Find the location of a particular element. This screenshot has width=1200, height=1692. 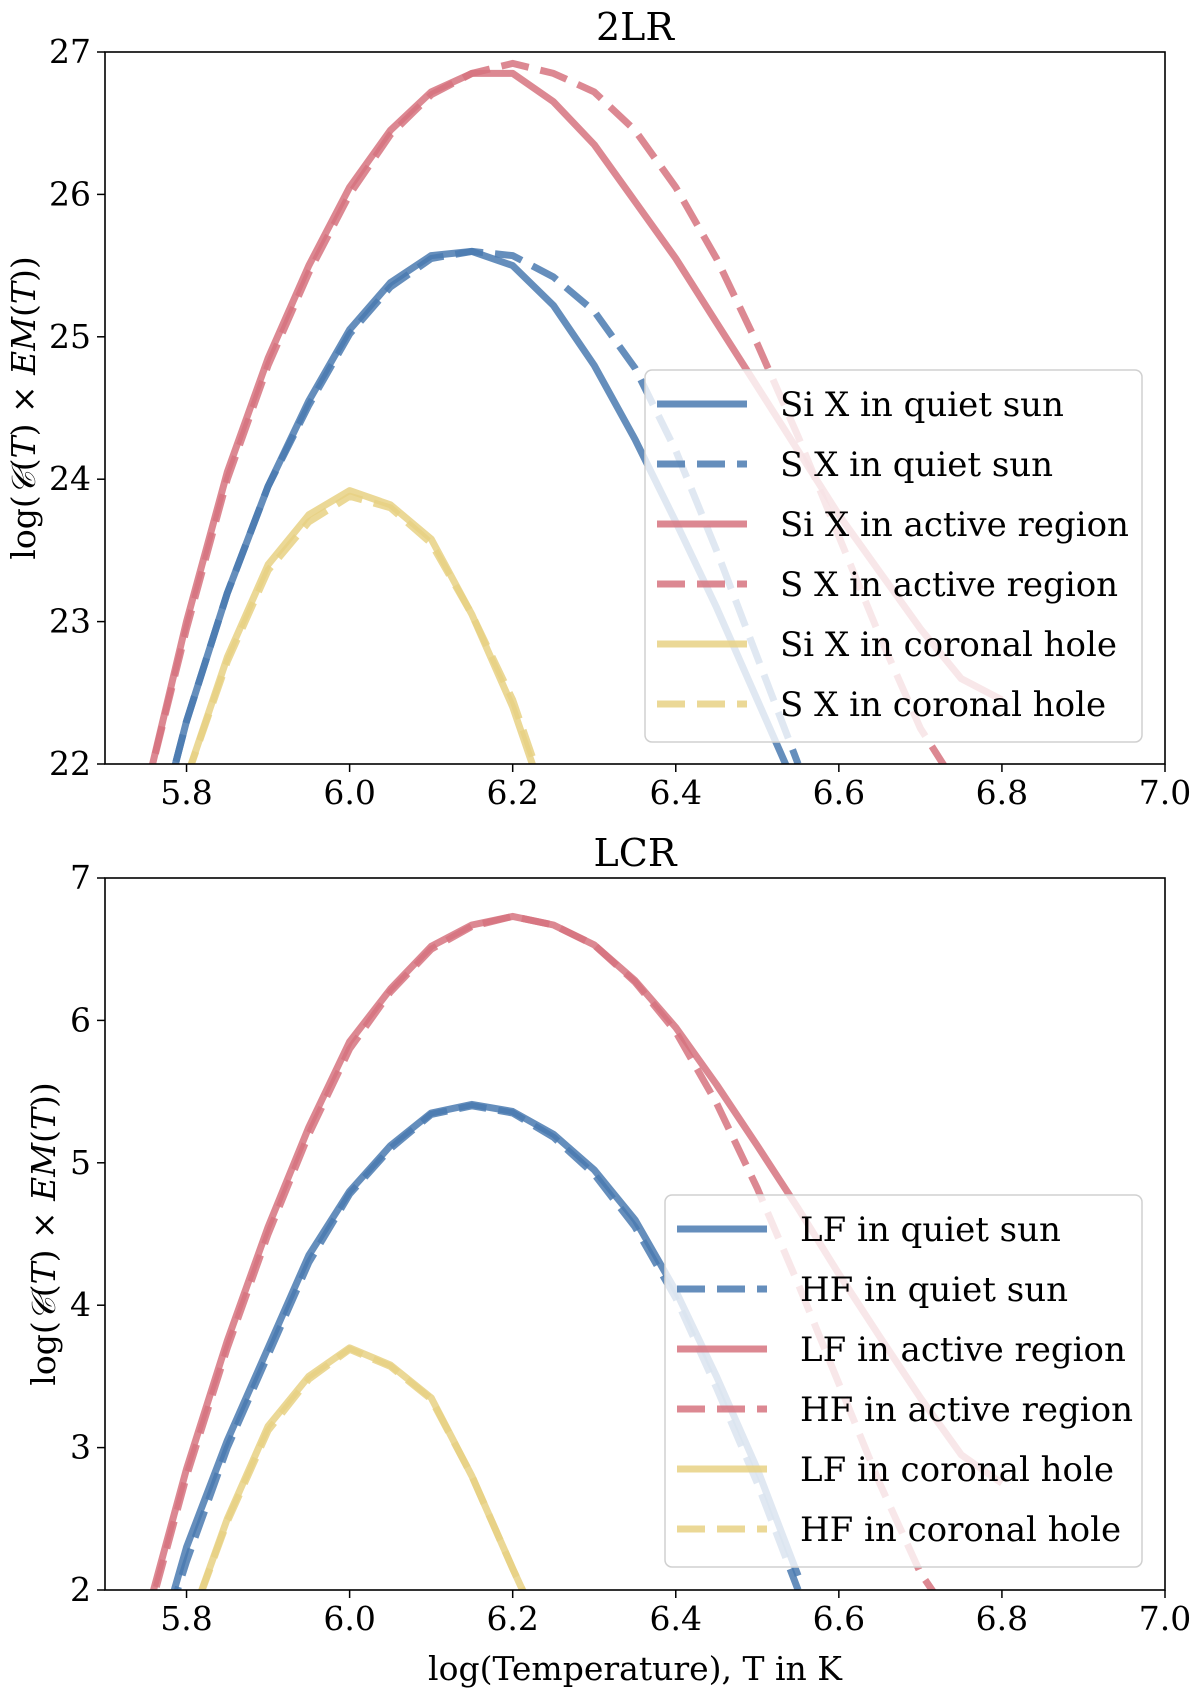

legend-label: S X in quiet sun is located at coordinates (916, 465).